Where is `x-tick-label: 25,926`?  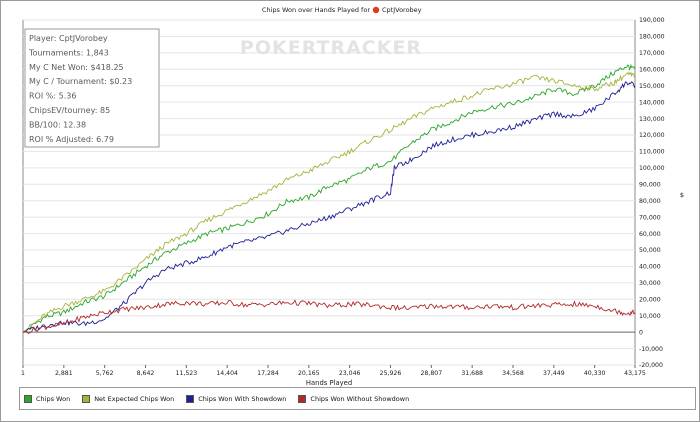 x-tick-label: 25,926 is located at coordinates (391, 373).